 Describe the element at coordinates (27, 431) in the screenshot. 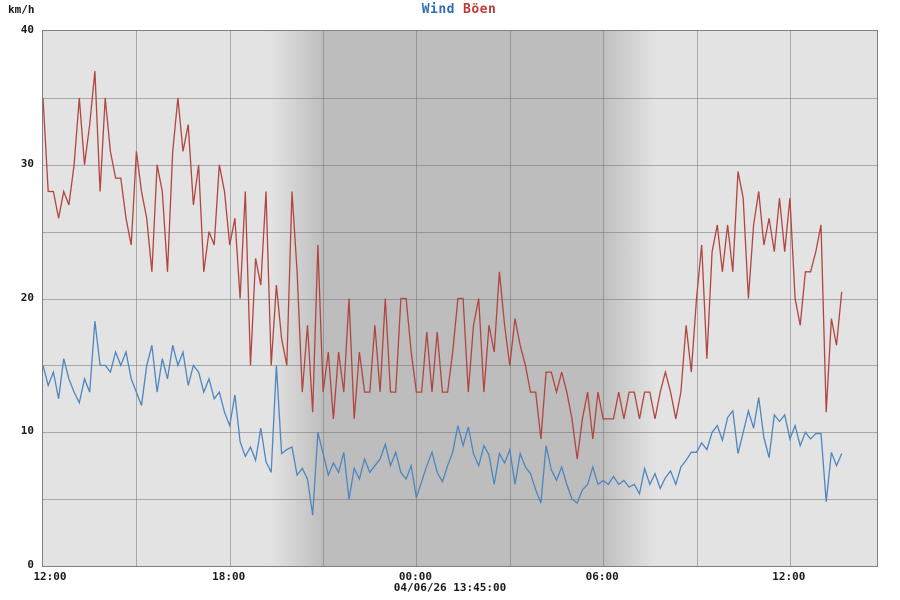

I see `y-tick-label: 10` at that location.